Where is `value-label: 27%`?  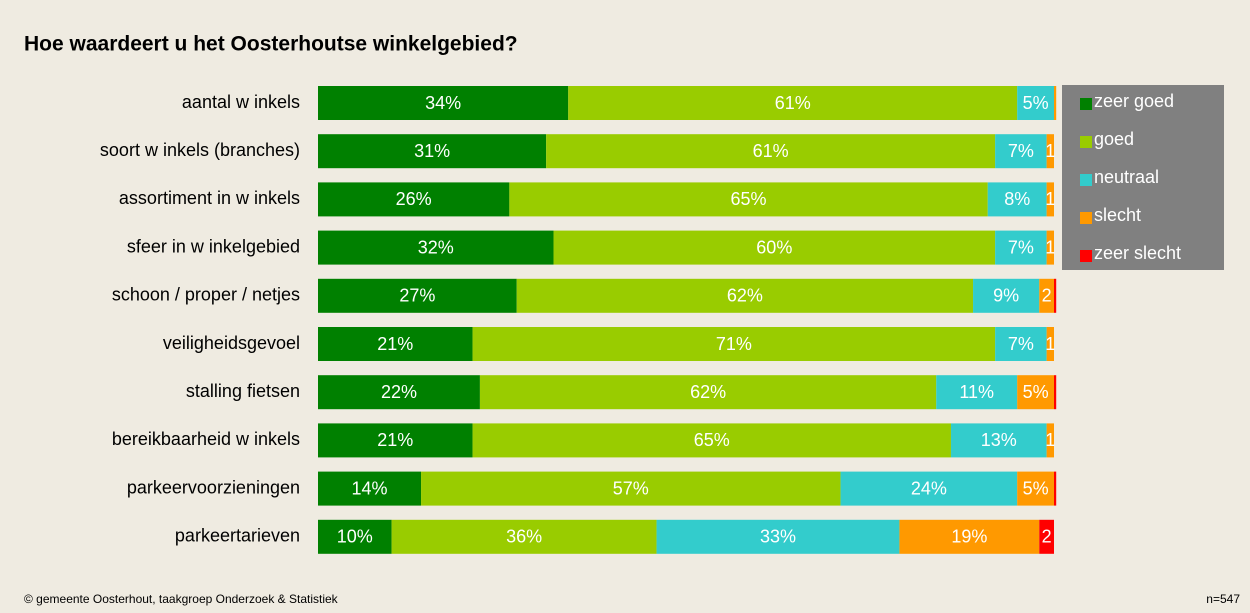
value-label: 27% is located at coordinates (417, 296).